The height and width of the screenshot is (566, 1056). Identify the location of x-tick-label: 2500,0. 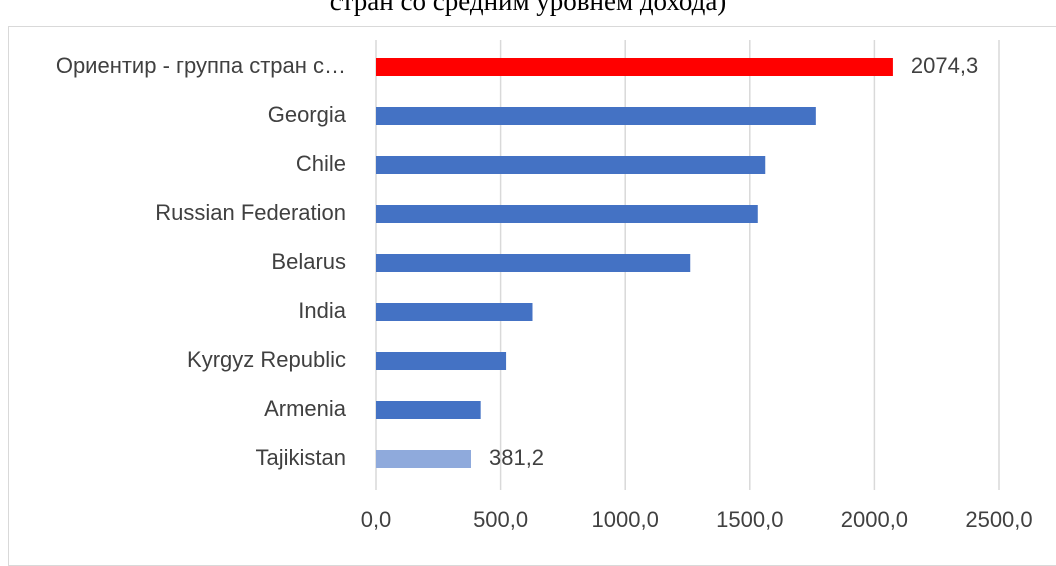
(998, 519).